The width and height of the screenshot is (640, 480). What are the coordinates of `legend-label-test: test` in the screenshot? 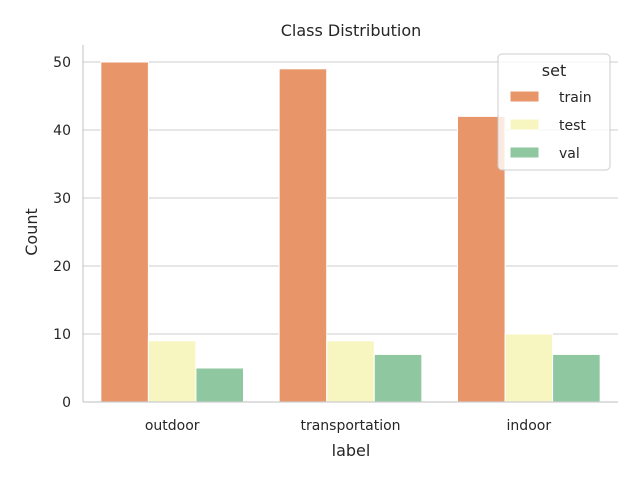 It's located at (572, 126).